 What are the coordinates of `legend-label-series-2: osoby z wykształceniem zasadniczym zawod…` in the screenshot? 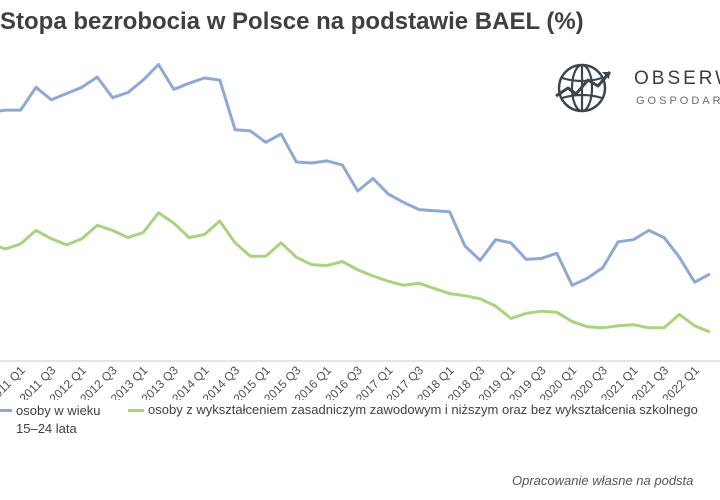 It's located at (423, 409).